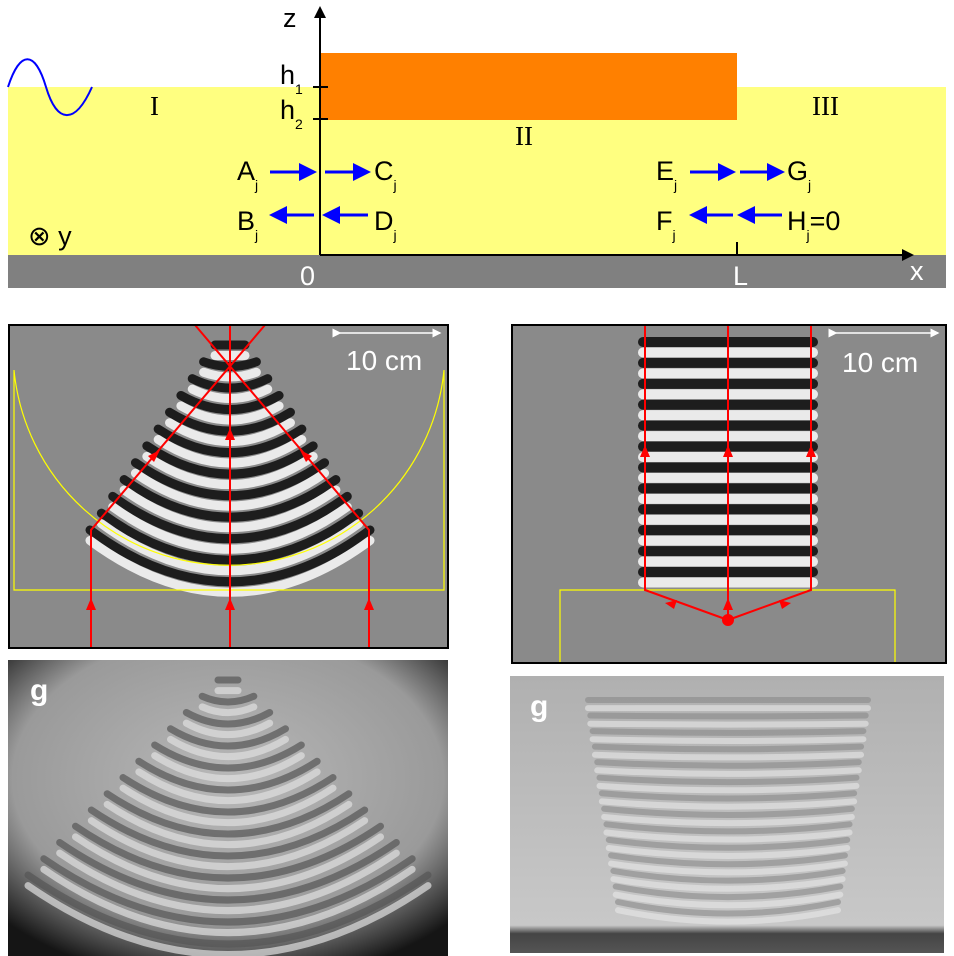  What do you see at coordinates (524, 136) in the screenshot?
I see `region-II: II` at bounding box center [524, 136].